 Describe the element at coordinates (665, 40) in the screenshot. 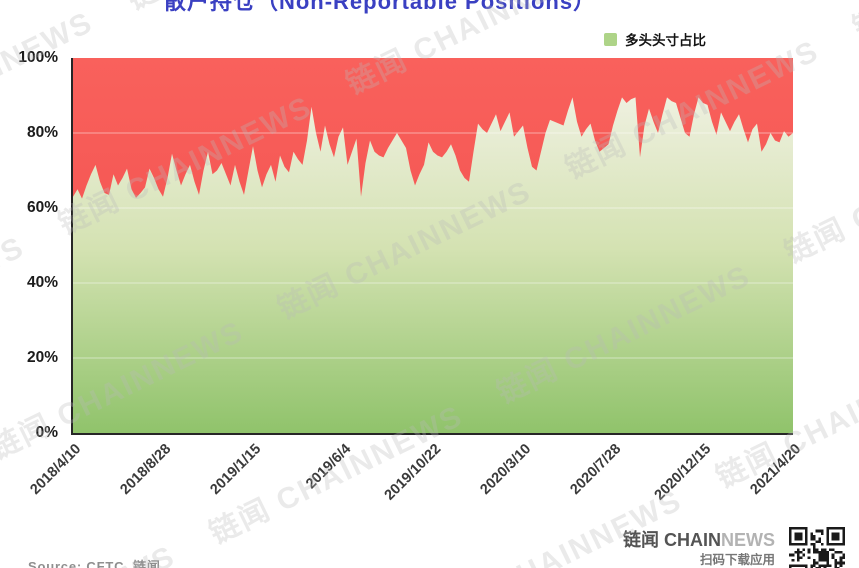

I see `legend-label: 多头头寸占比` at that location.